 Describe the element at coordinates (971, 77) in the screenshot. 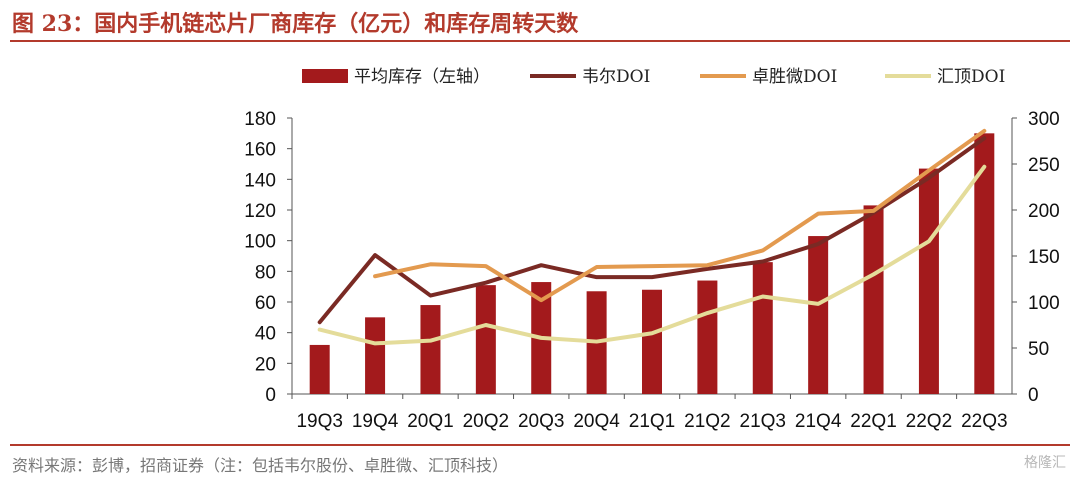

I see `legend-label: 汇顶DOI` at that location.